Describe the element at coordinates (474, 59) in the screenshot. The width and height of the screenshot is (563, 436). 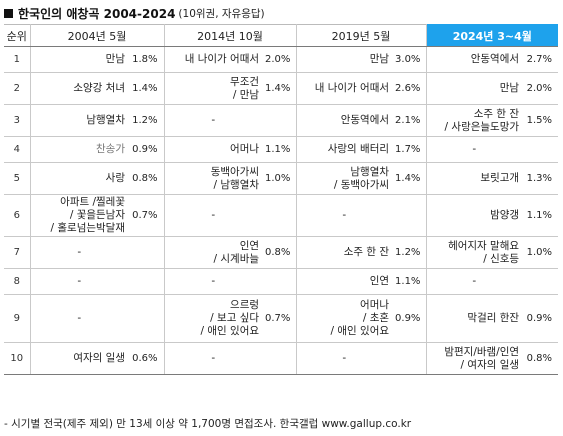
I see `song-cell-2024: 안동역에서` at that location.